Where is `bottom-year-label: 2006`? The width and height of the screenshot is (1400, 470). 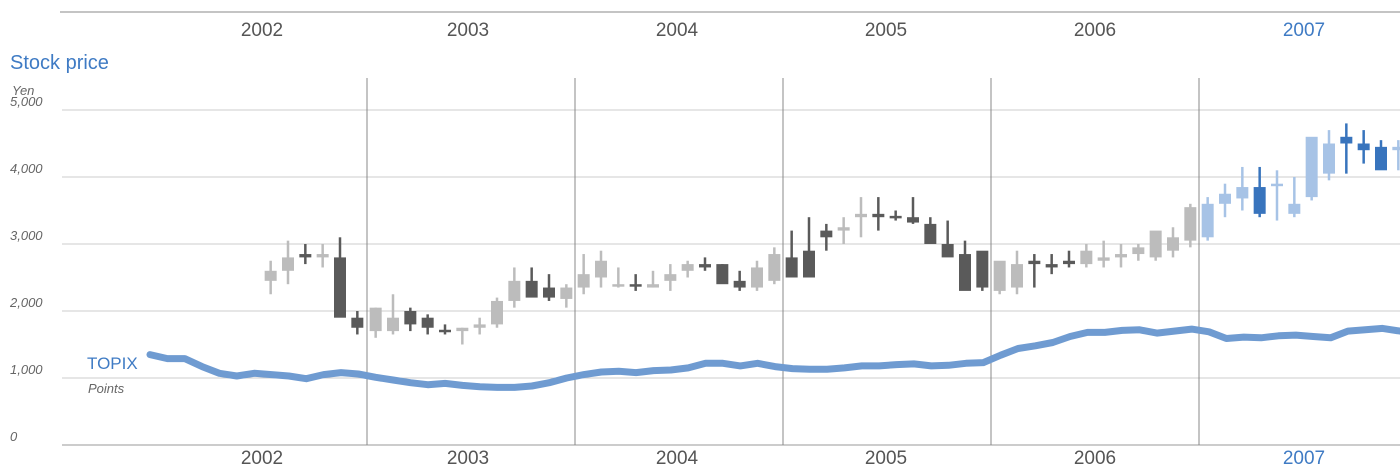 bottom-year-label: 2006 is located at coordinates (1095, 458).